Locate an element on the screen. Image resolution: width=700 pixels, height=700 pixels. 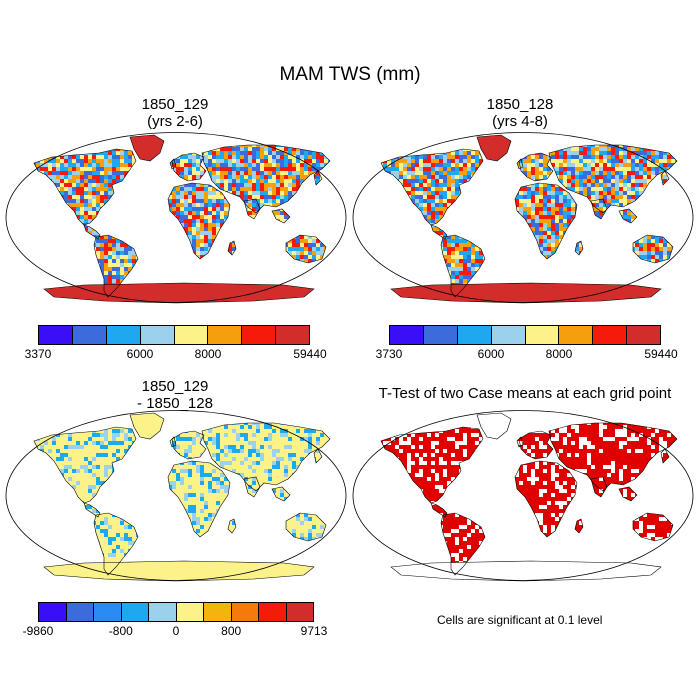
colorbar-tick-label: 800 is located at coordinates (231, 631).